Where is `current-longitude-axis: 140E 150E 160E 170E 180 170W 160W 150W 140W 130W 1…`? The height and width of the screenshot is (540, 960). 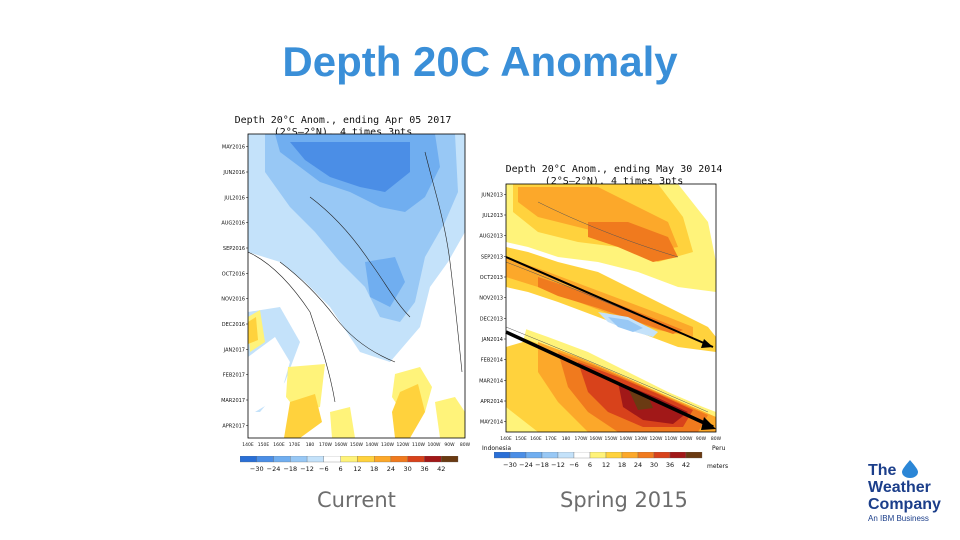 current-longitude-axis: 140E 150E 160E 170E 180 170W 160W 150W 140W 130W 1… is located at coordinates (356, 445).